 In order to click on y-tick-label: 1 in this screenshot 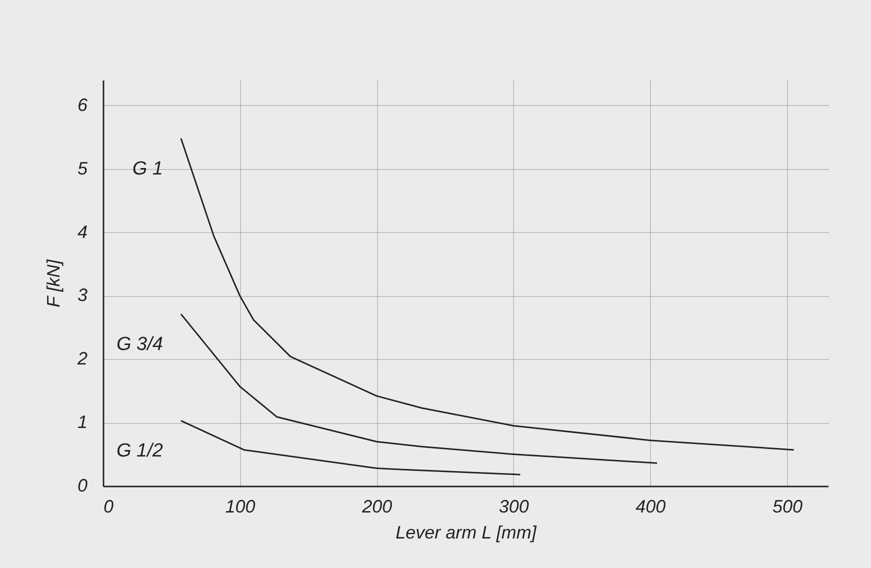, I will do `click(82, 422)`.